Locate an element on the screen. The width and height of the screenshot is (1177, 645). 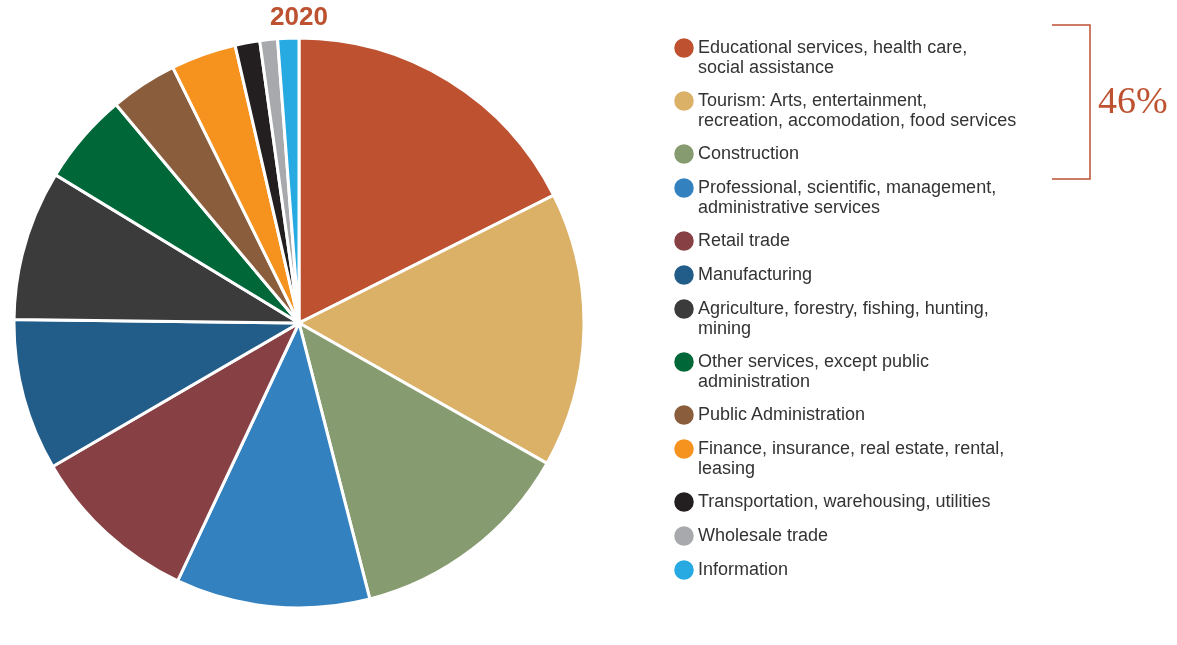
legend-label: Professional, scientific, management, administrative services is located at coordinates (847, 197).